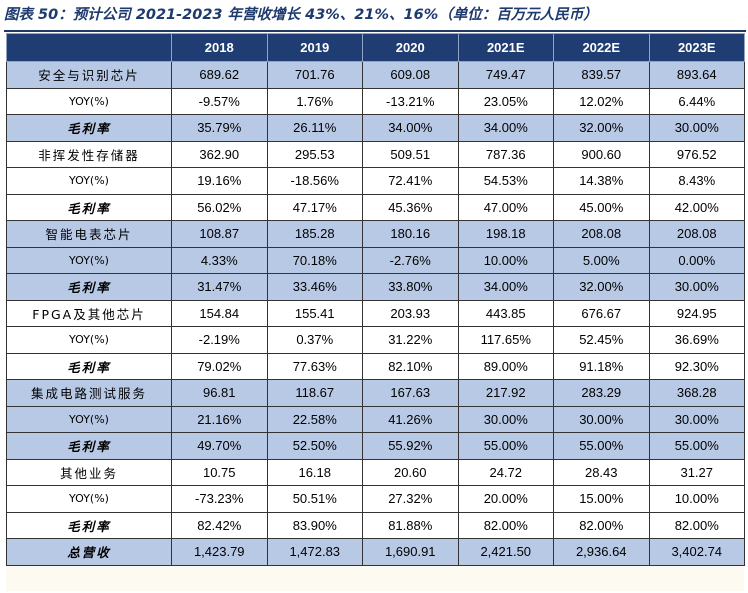 Image resolution: width=748 pixels, height=593 pixels. Describe the element at coordinates (505, 552) in the screenshot. I see `table-cell: 2,421.50` at that location.